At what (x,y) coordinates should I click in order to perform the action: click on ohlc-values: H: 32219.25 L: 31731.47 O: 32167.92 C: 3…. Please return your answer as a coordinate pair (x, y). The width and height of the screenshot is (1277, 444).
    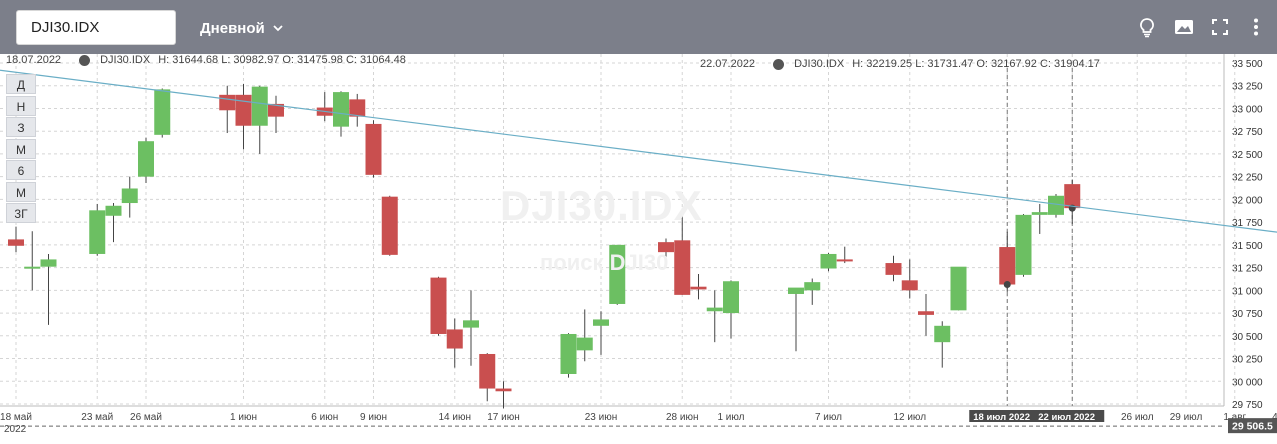
    Looking at the image, I should click on (976, 64).